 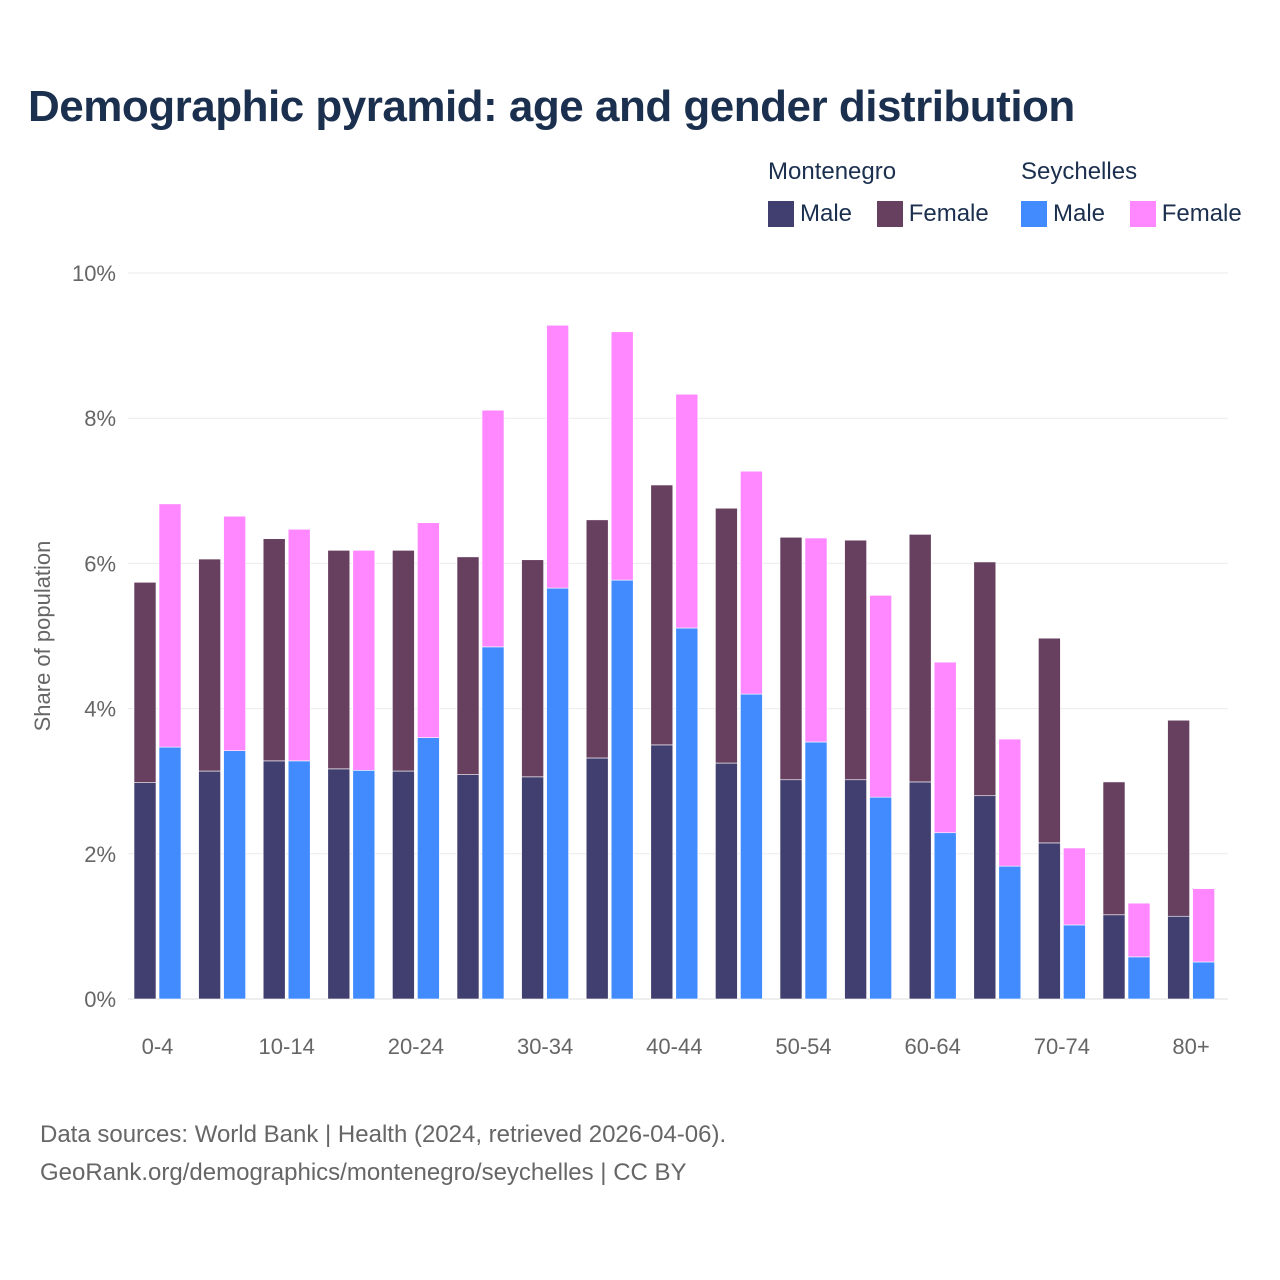 What do you see at coordinates (1203, 925) in the screenshot?
I see `bar-seychelles-female-80+` at bounding box center [1203, 925].